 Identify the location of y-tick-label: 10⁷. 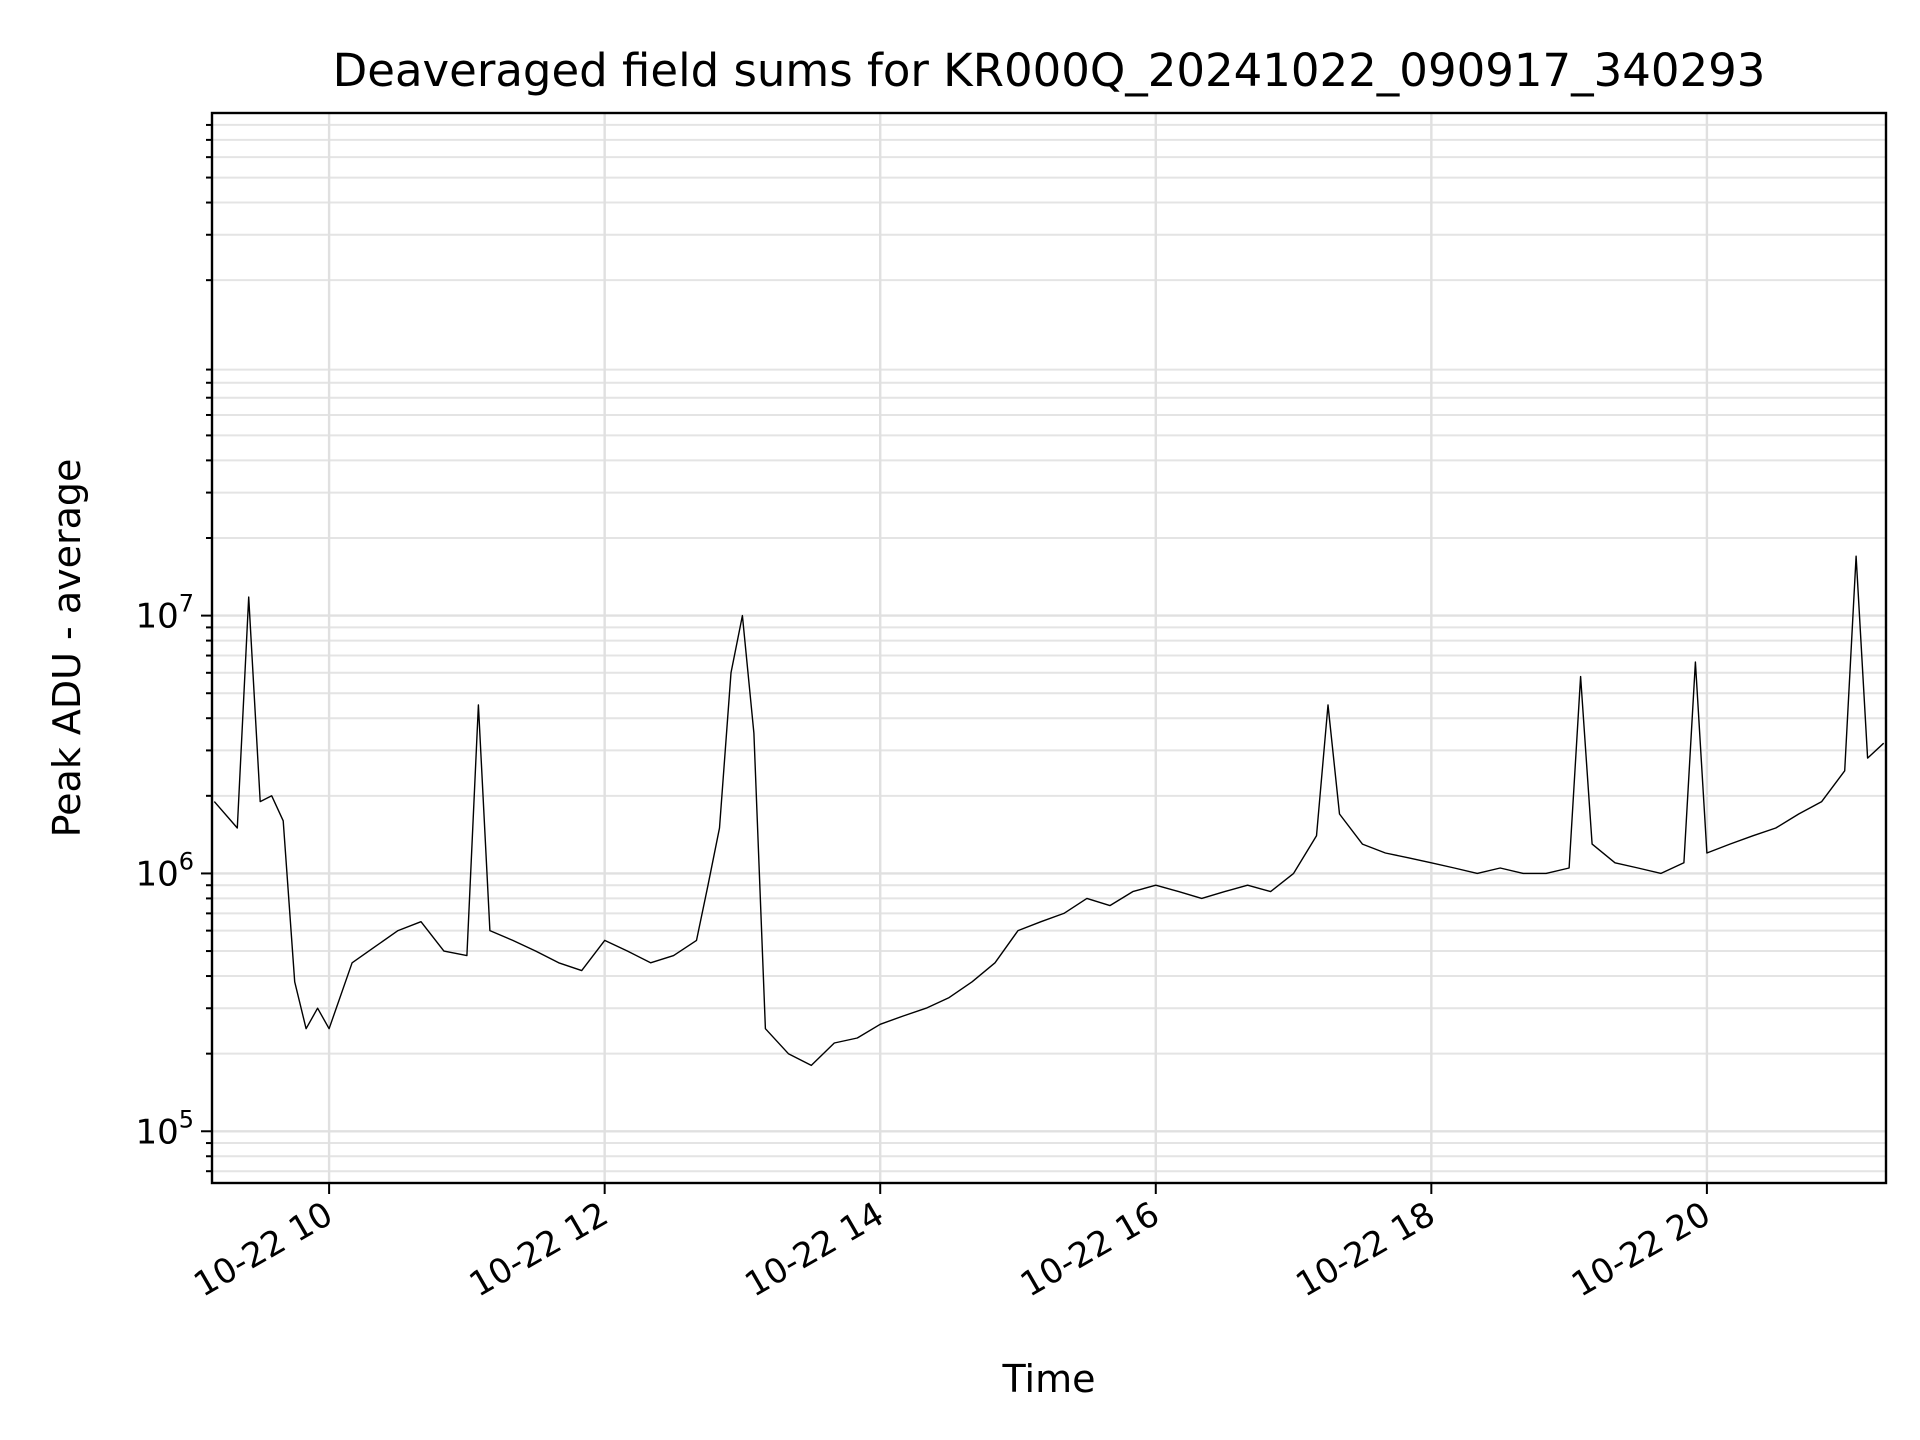
(164, 613).